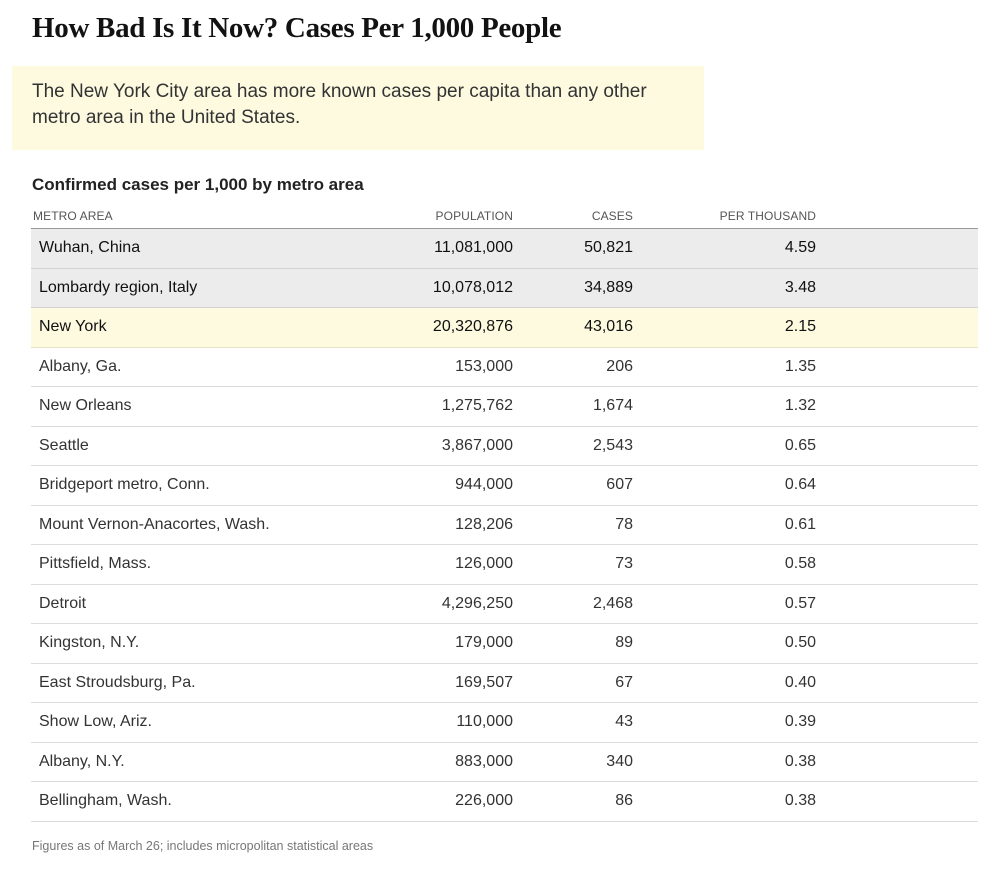  Describe the element at coordinates (504, 564) in the screenshot. I see `table-row: Pittsfield, Mass. 126,000 73 0.58` at that location.